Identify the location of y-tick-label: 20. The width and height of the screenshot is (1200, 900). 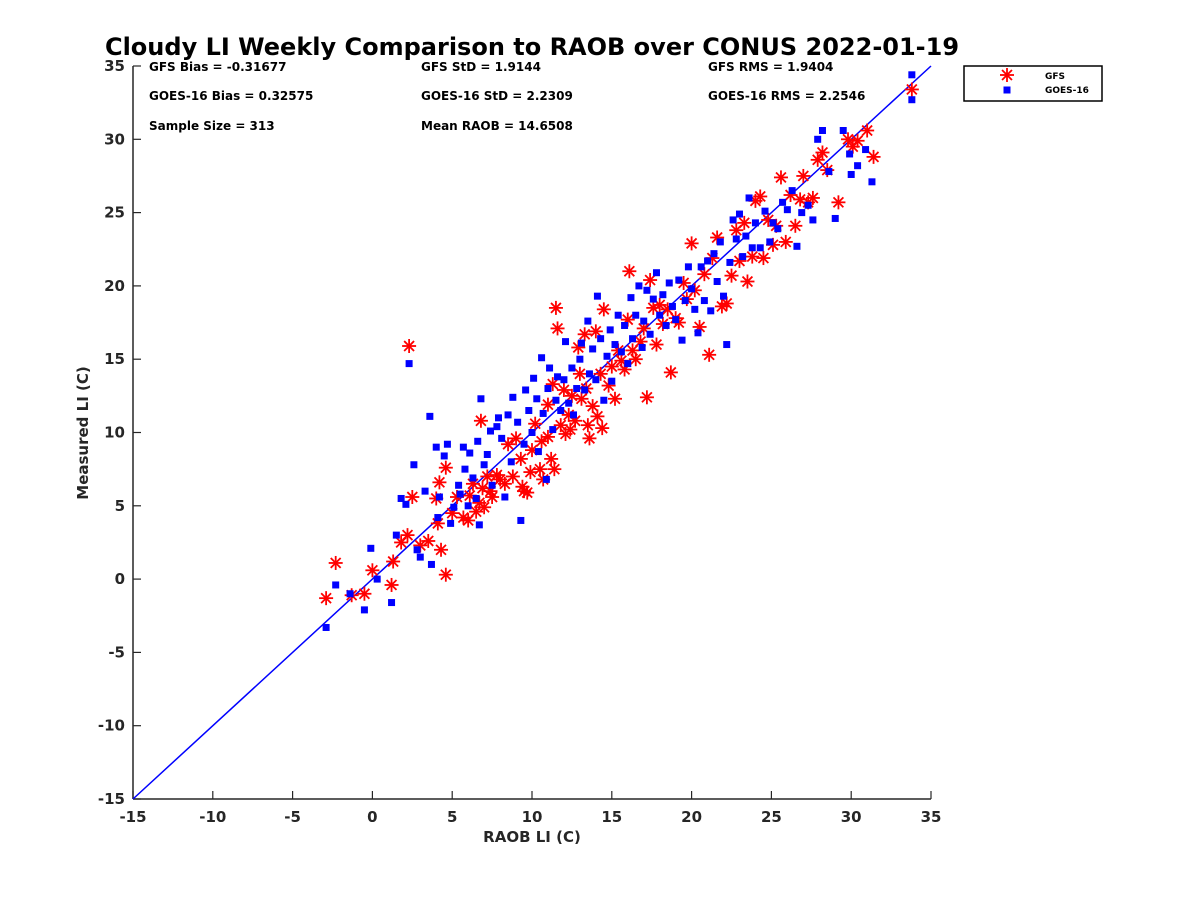
(114, 286).